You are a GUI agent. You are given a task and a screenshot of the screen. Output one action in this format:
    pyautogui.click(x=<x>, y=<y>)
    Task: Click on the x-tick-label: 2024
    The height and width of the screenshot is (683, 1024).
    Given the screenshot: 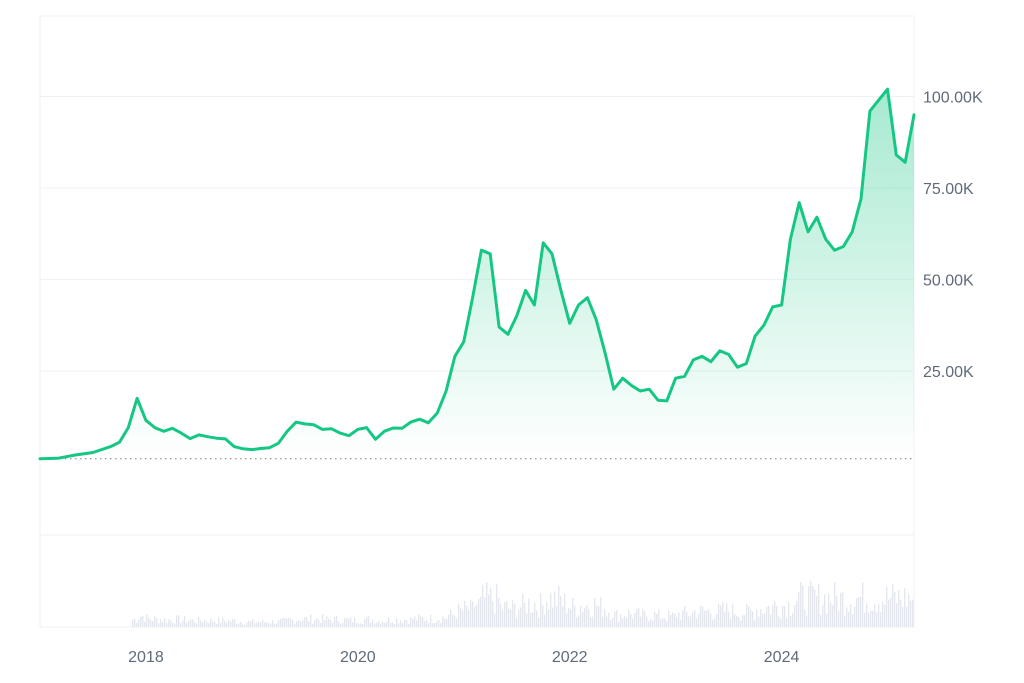 What is the action you would take?
    pyautogui.click(x=782, y=657)
    